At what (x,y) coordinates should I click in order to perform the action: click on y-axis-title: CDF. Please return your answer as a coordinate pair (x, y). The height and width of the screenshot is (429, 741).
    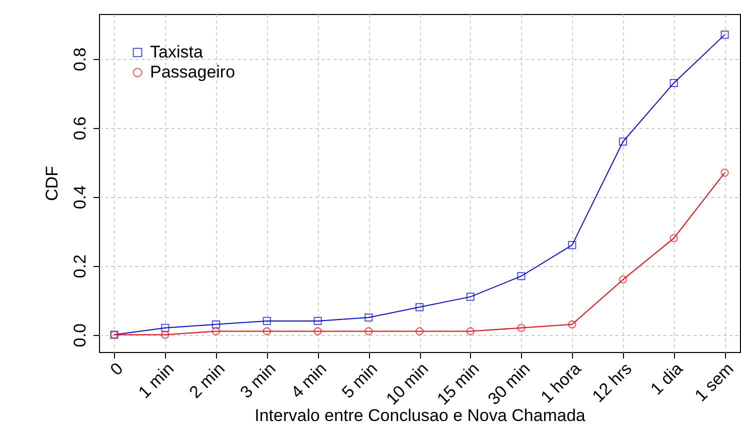
    Looking at the image, I should click on (52, 183).